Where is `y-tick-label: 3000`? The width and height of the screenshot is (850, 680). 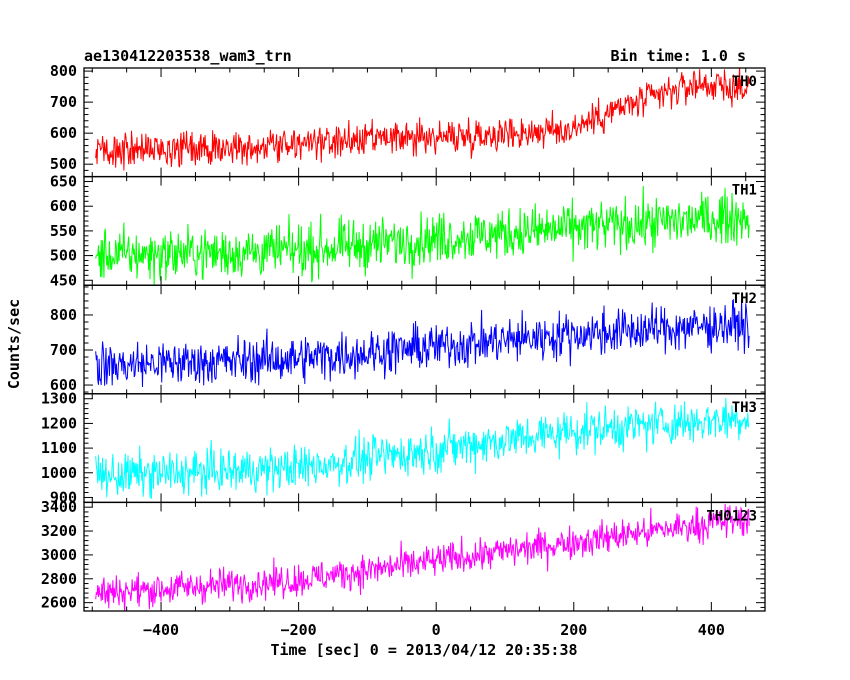 y-tick-label: 3000 is located at coordinates (59, 555).